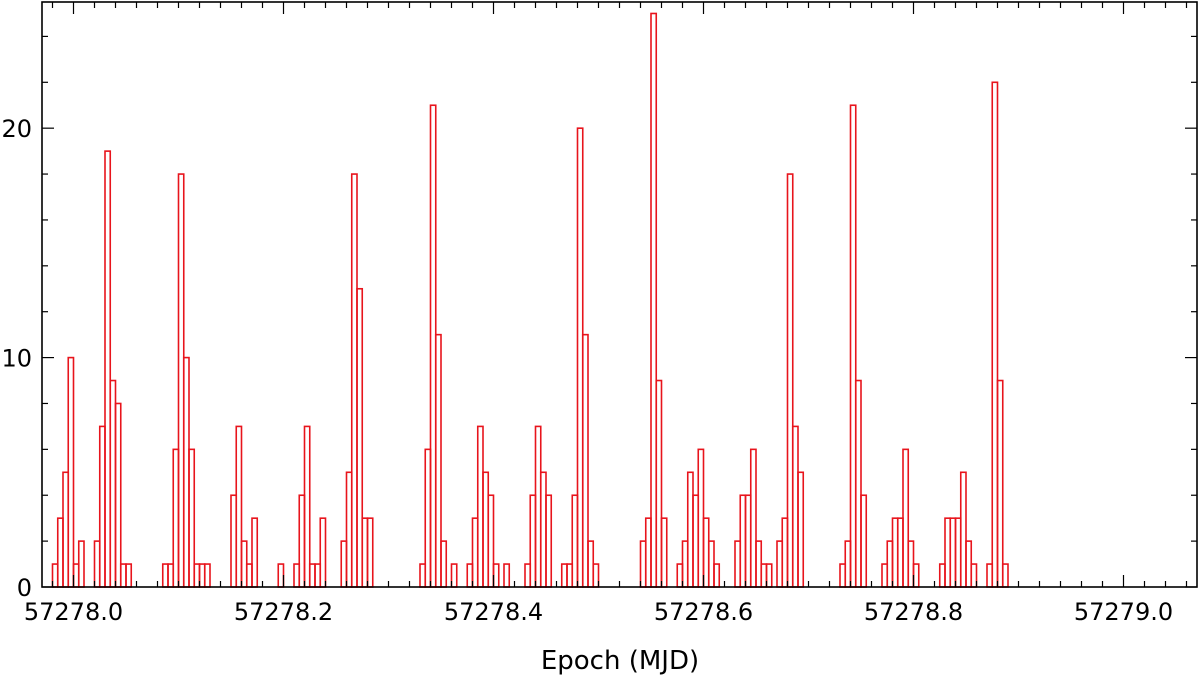 The width and height of the screenshot is (1200, 679). Describe the element at coordinates (1123, 612) in the screenshot. I see `x-tick-label-5: 57279.0` at that location.